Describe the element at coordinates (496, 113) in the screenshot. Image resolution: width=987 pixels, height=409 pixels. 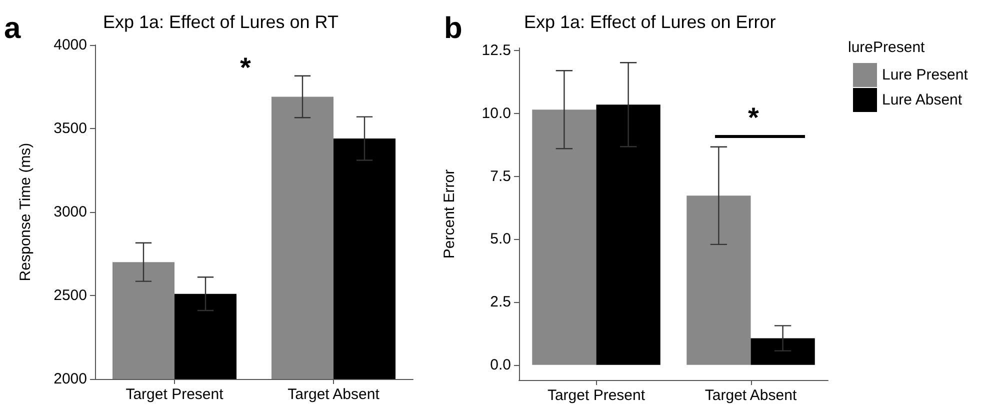
I see `y-tick-label: 10.0` at that location.